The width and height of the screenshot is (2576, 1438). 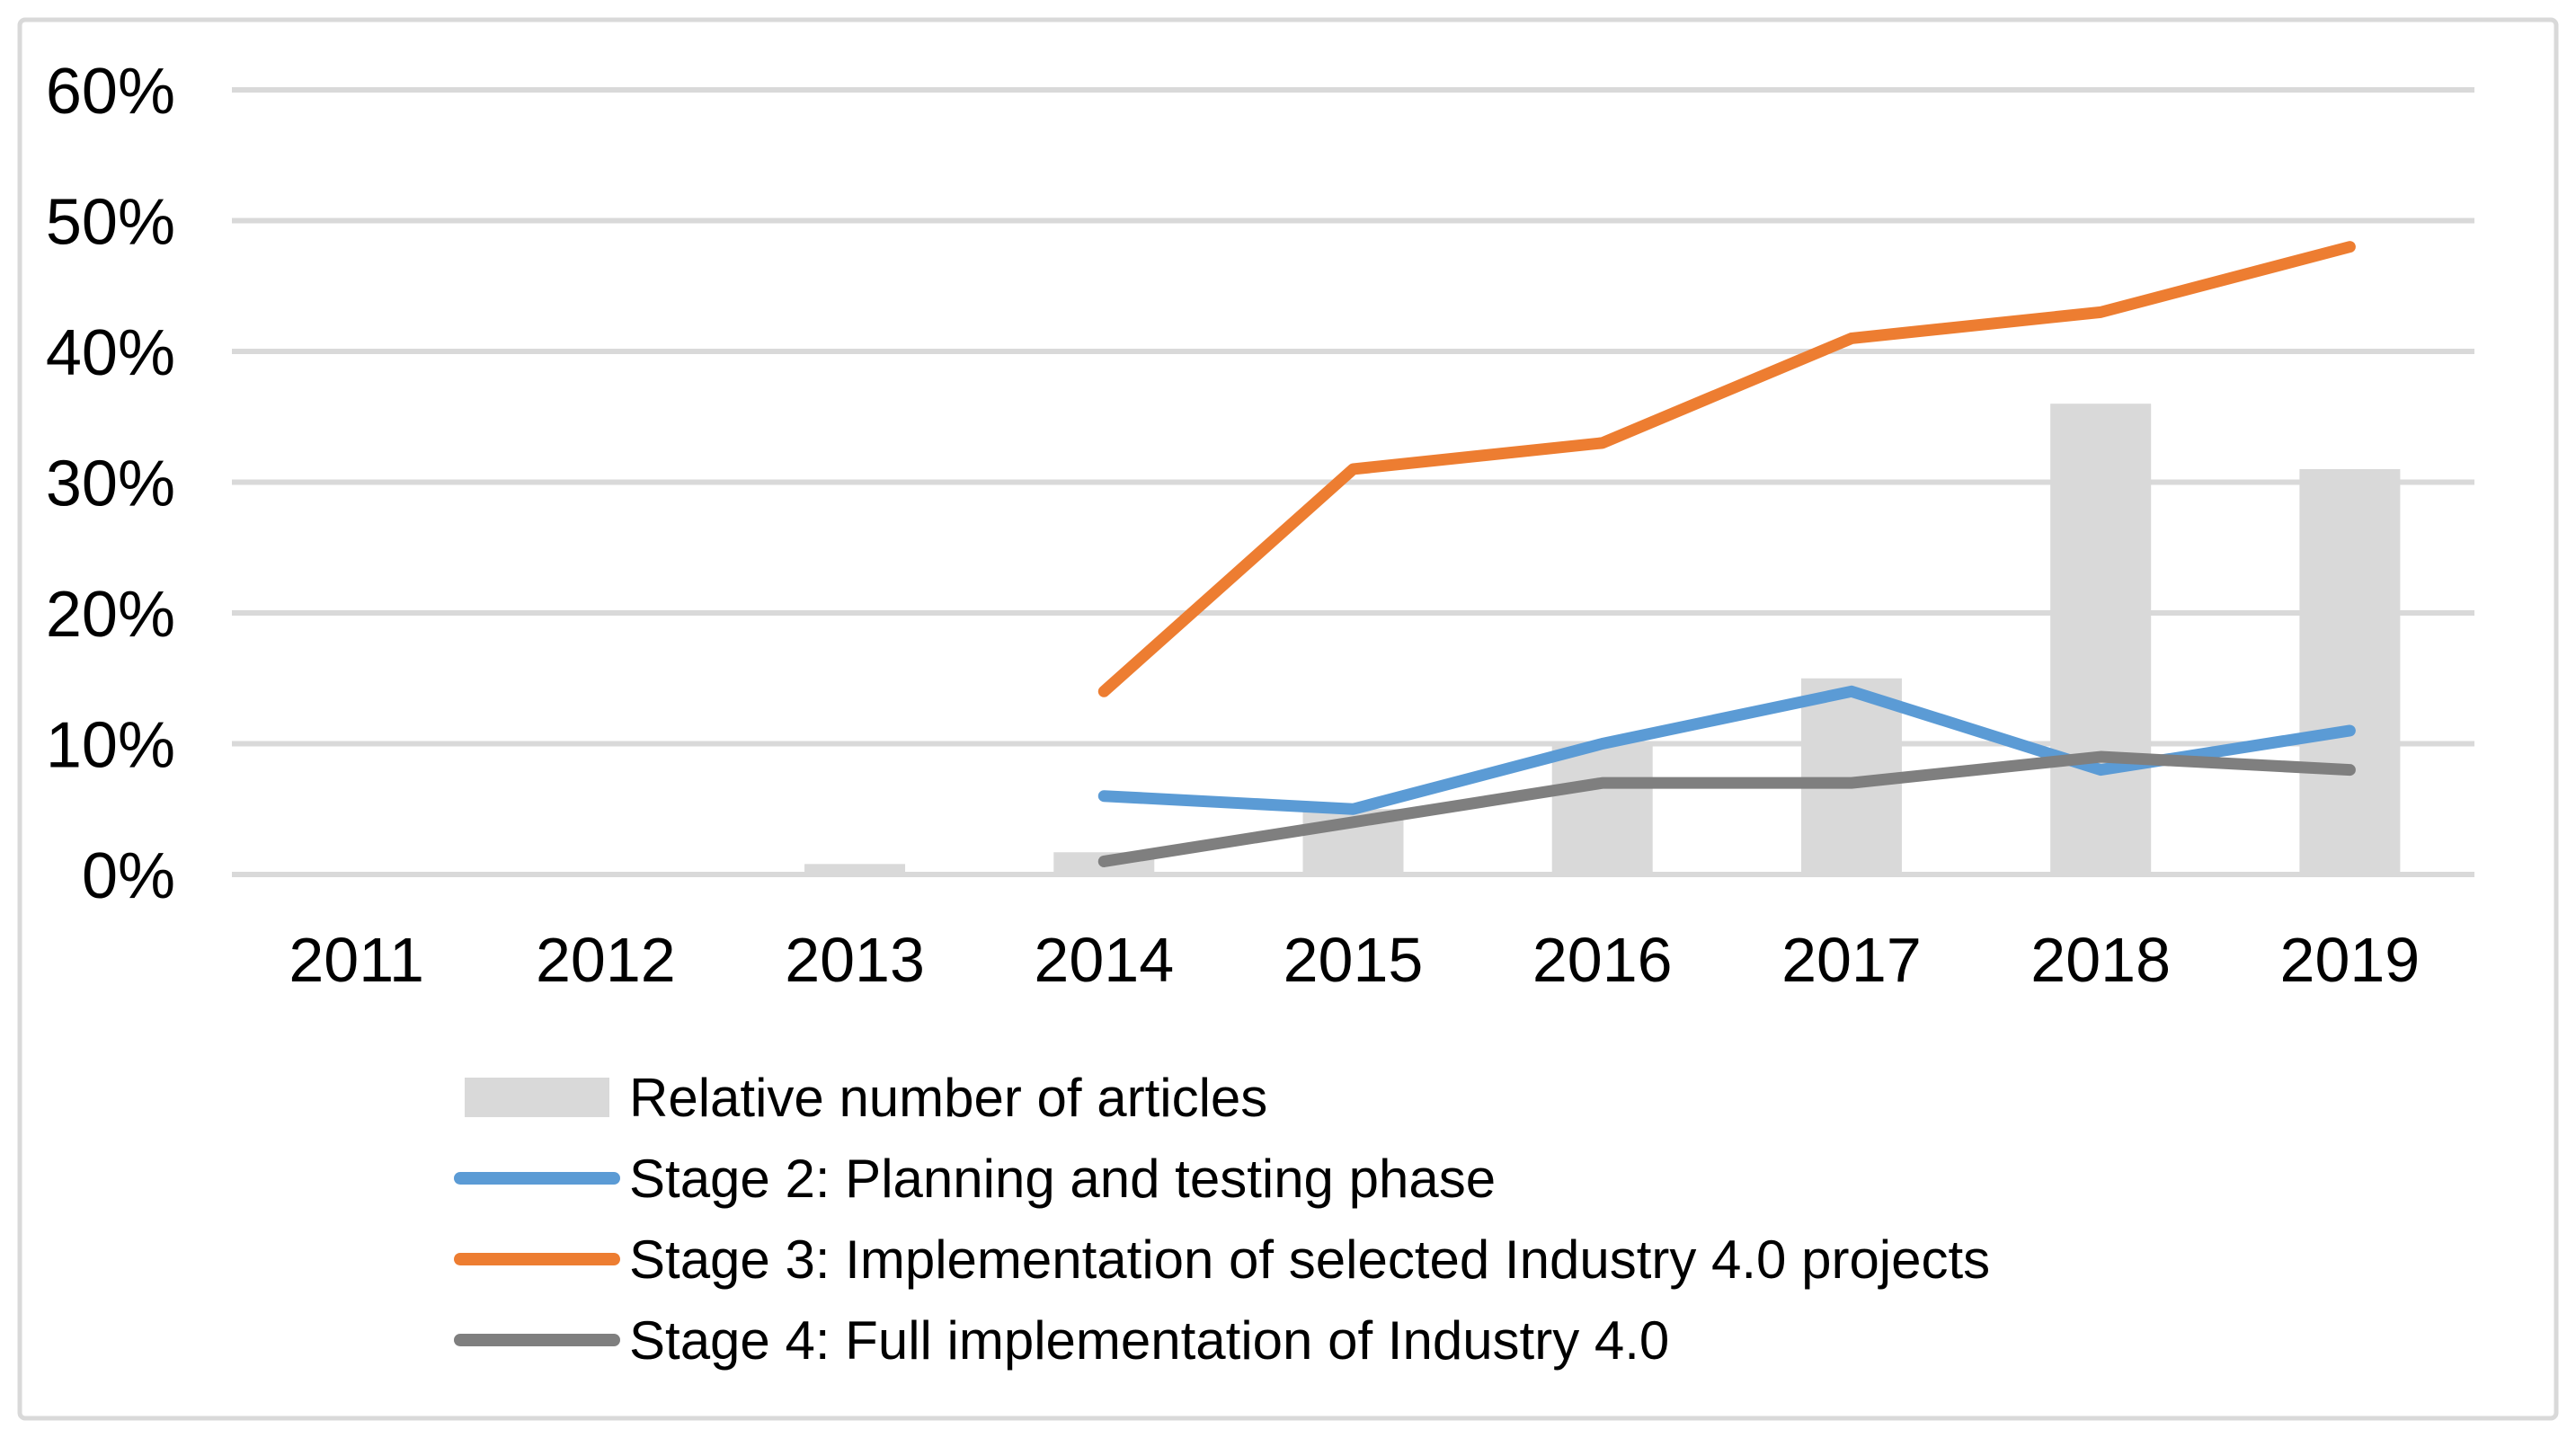 I want to click on bar-2013, so click(x=855, y=869).